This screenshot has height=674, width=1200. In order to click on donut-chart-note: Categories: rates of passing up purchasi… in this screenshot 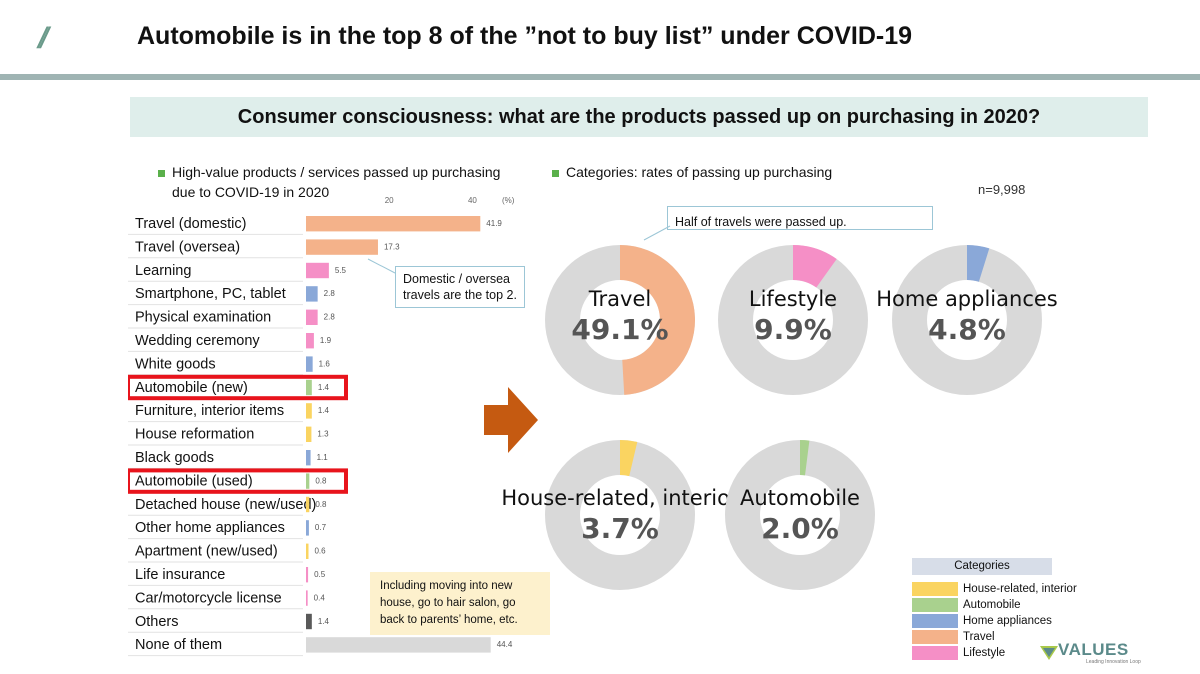, I will do `click(692, 172)`.